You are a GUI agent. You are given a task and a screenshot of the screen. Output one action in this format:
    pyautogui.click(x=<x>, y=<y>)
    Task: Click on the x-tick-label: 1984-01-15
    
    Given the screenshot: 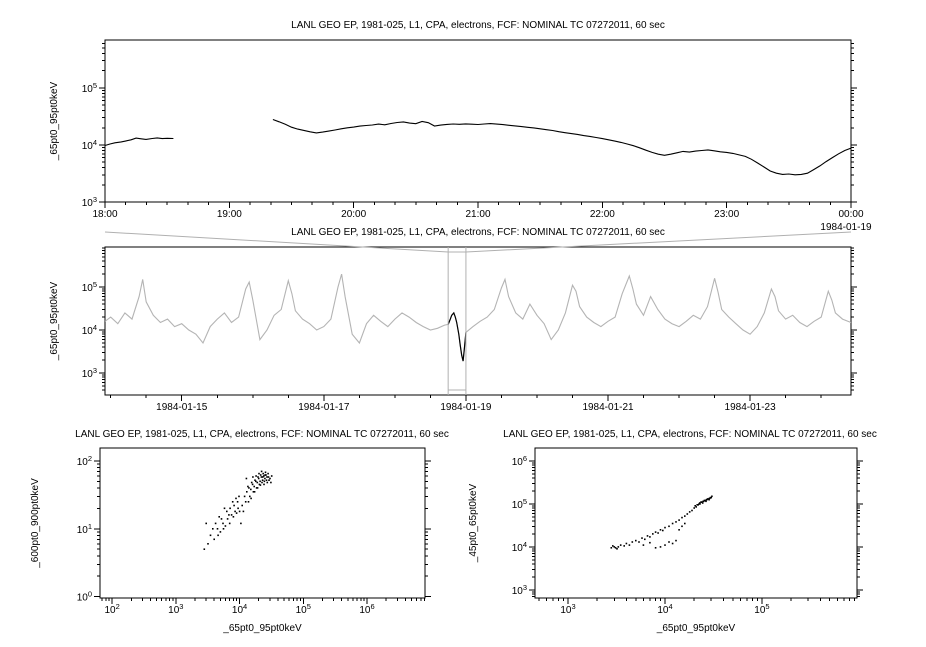 What is the action you would take?
    pyautogui.click(x=182, y=407)
    